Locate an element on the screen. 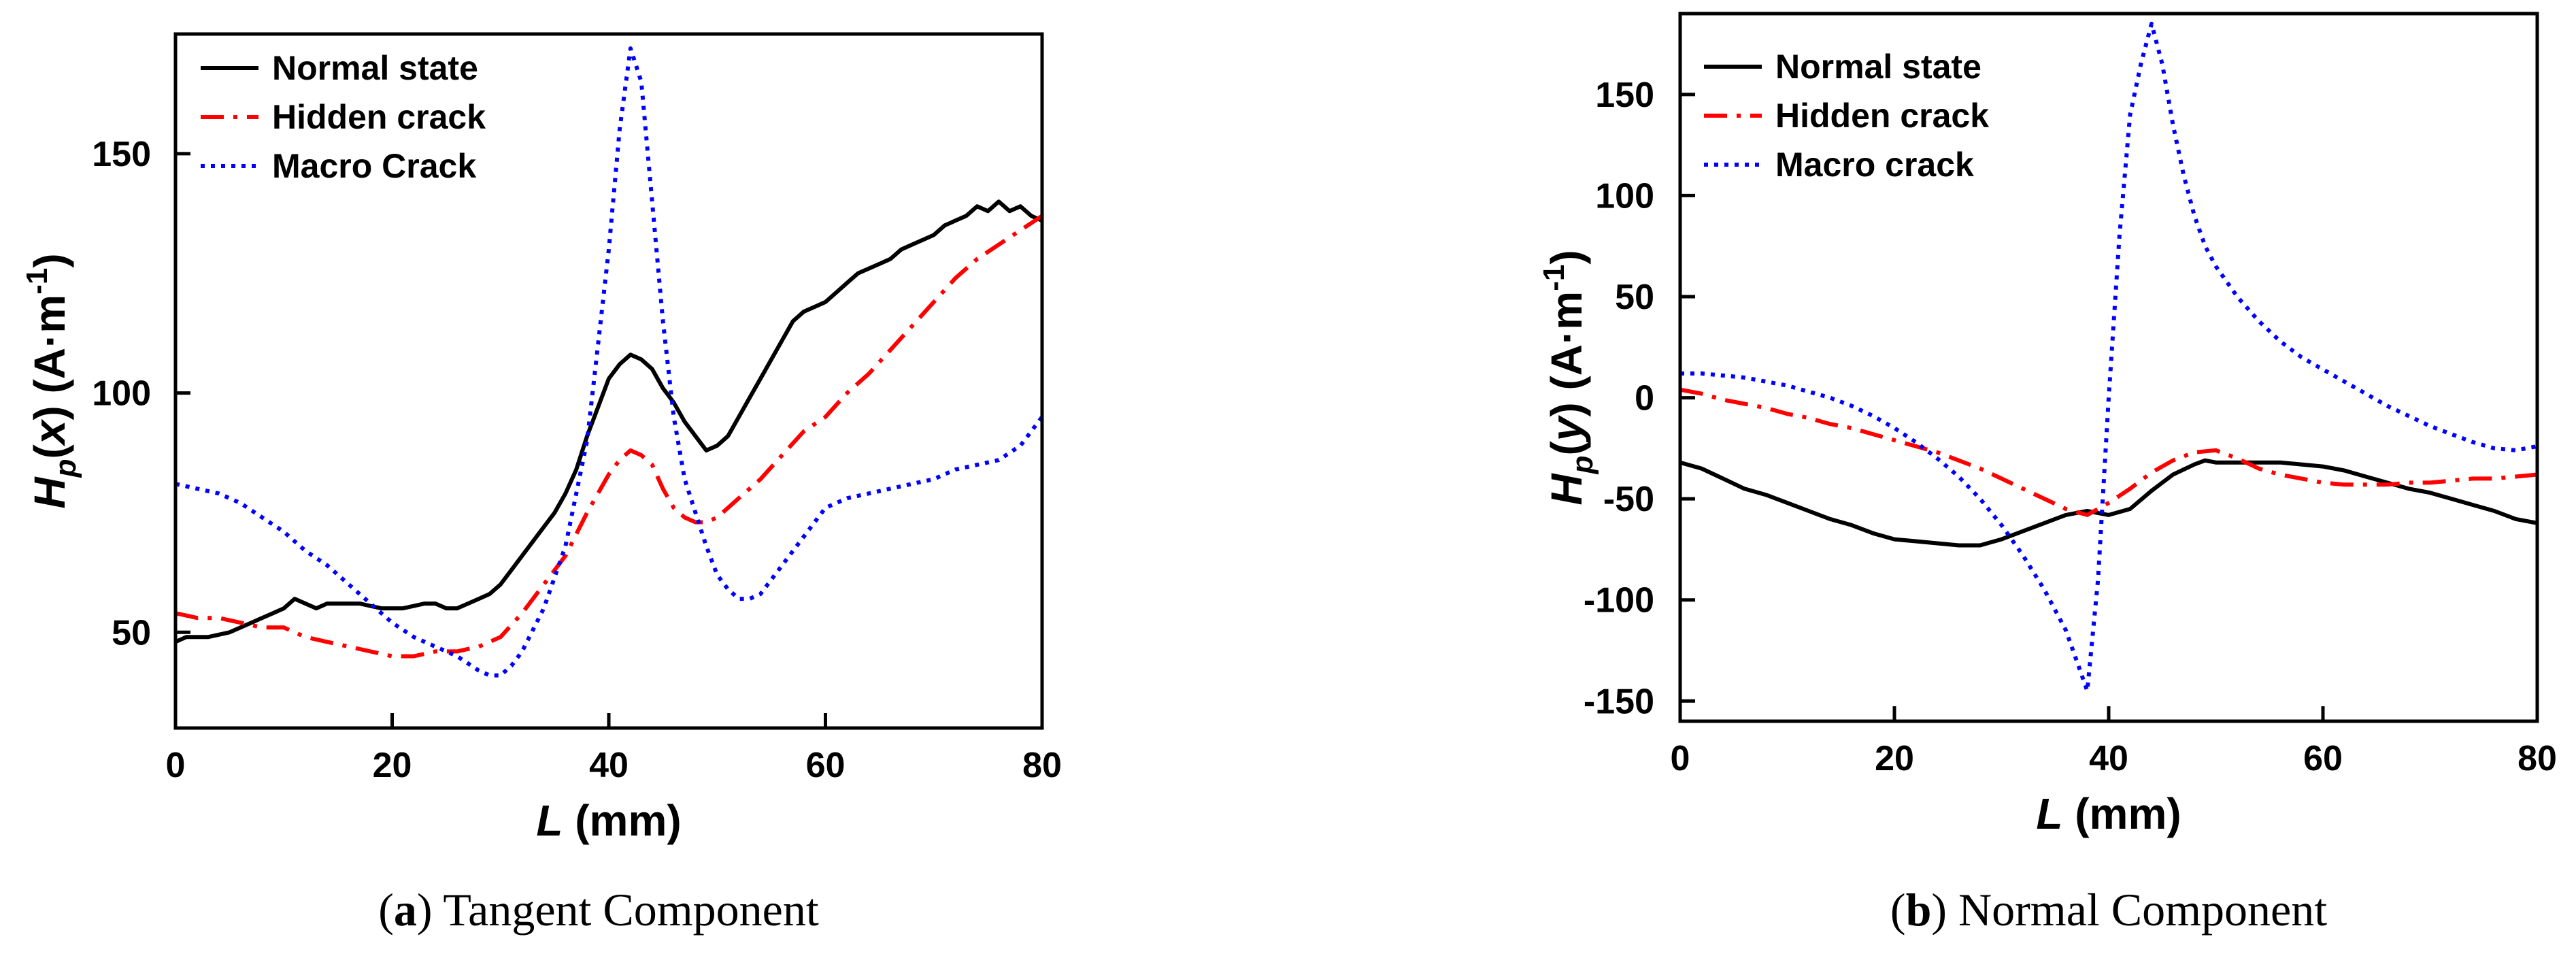  series-line-hidden-crack is located at coordinates (2108, 452).